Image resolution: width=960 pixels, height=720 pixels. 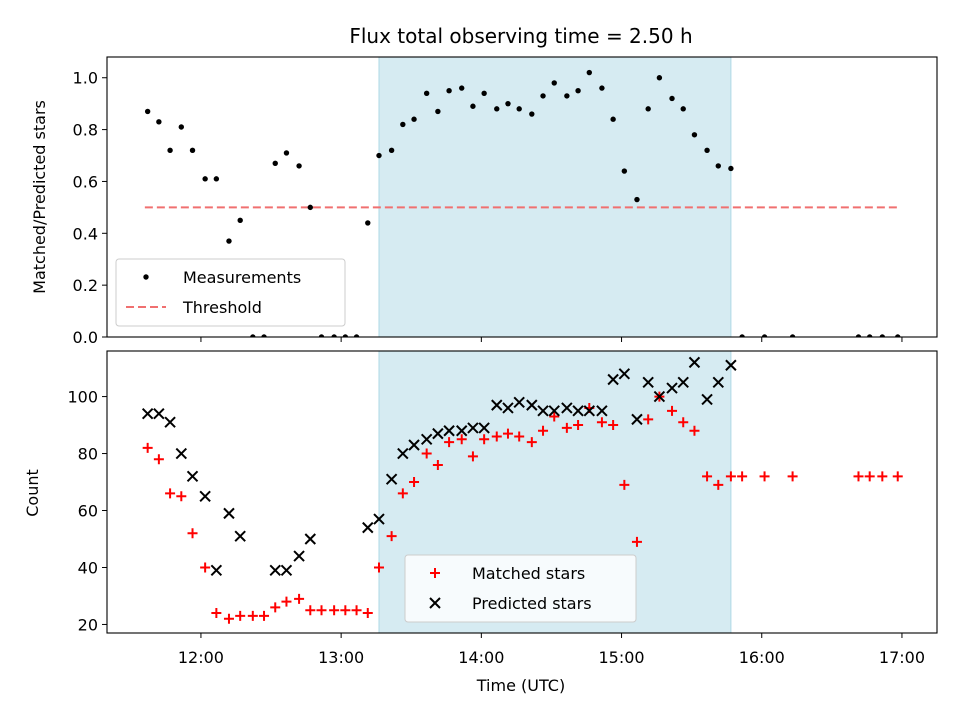 What do you see at coordinates (222, 307) in the screenshot?
I see `legend-threshold-label: Threshold` at bounding box center [222, 307].